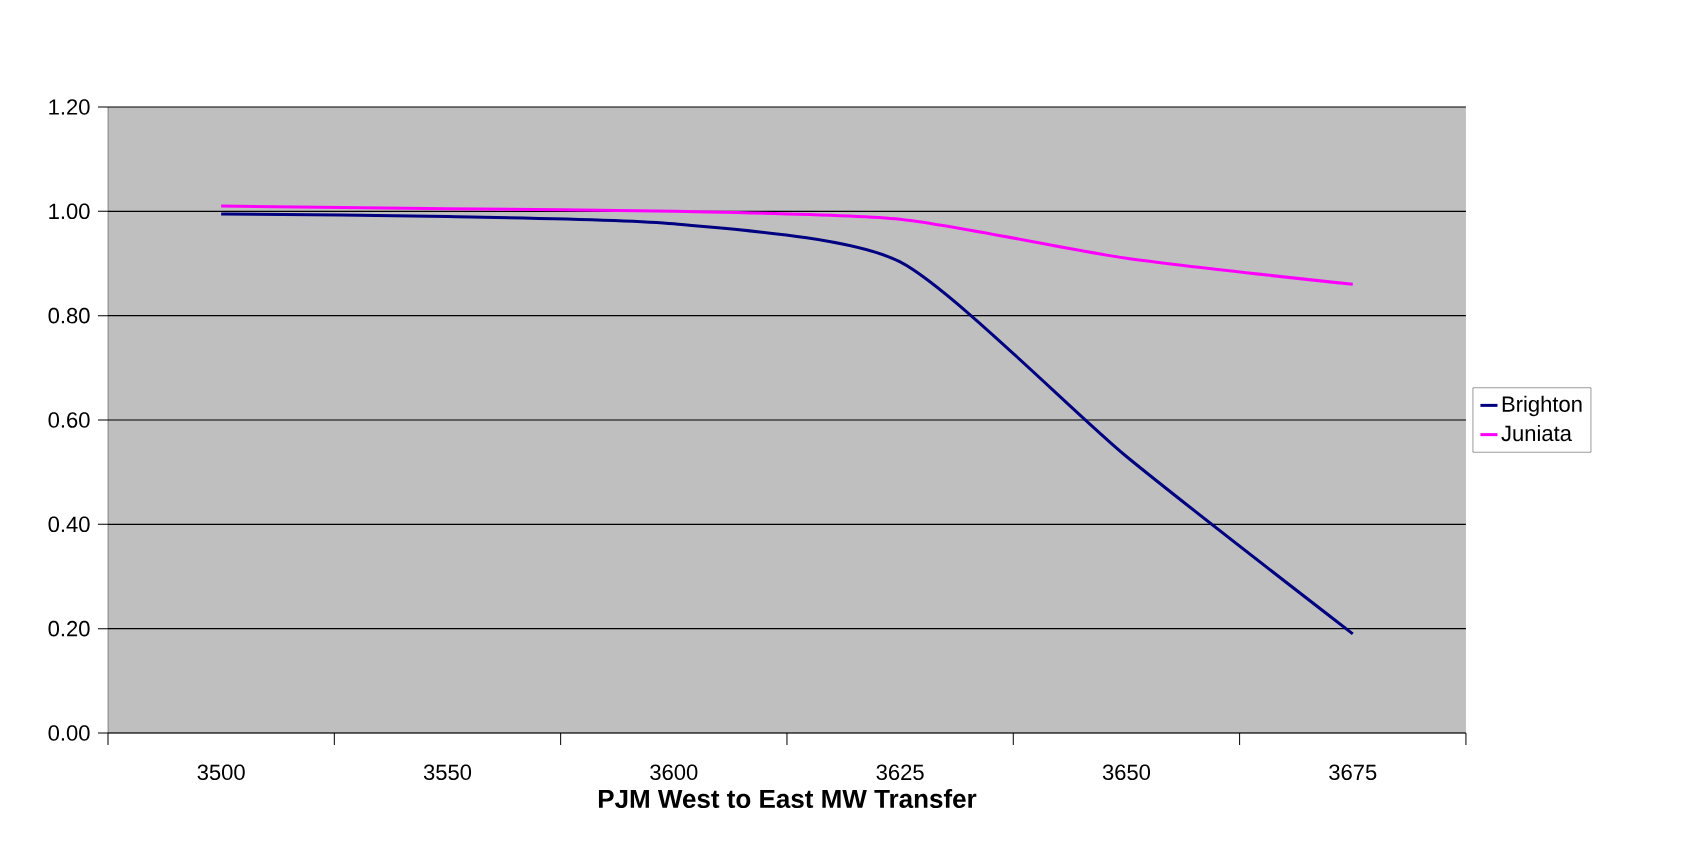  What do you see at coordinates (900, 772) in the screenshot?
I see `x-tick-label: 3625` at bounding box center [900, 772].